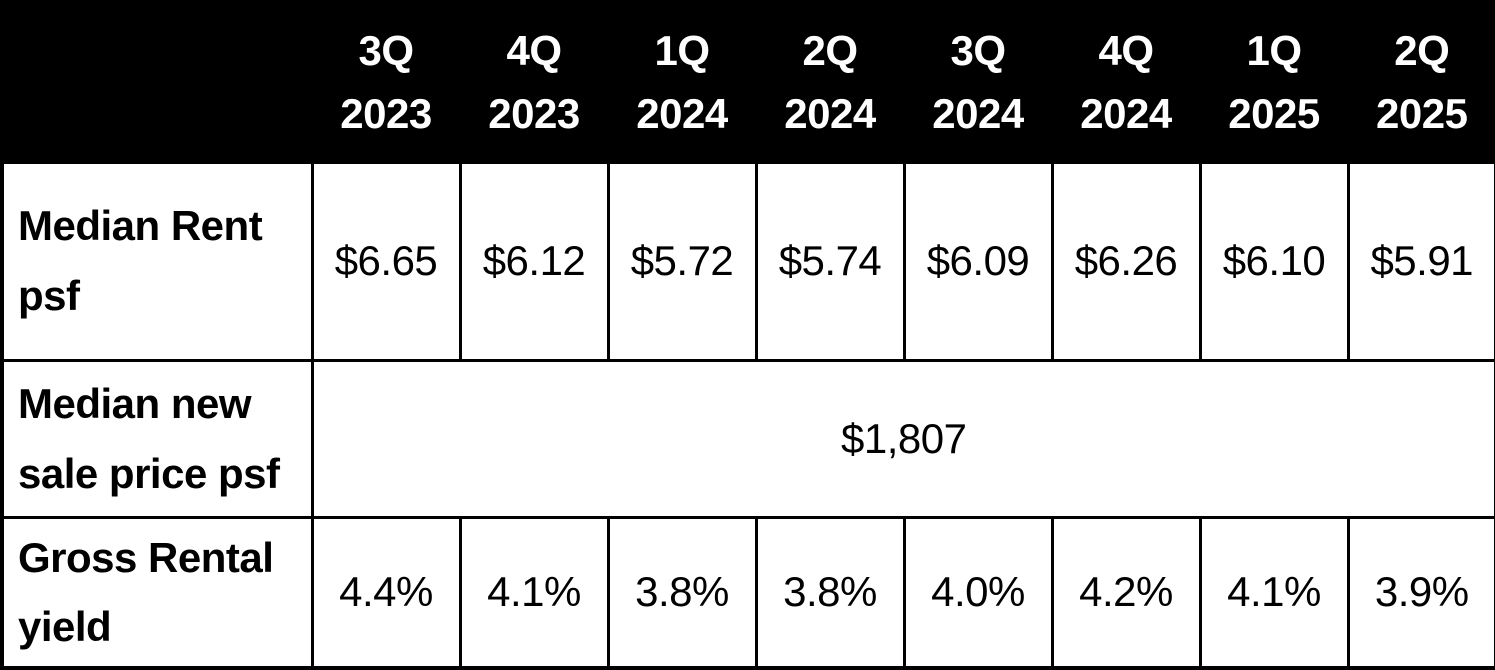 The width and height of the screenshot is (1495, 670). I want to click on gross-yield-2q-2024: 3.8%, so click(830, 592).